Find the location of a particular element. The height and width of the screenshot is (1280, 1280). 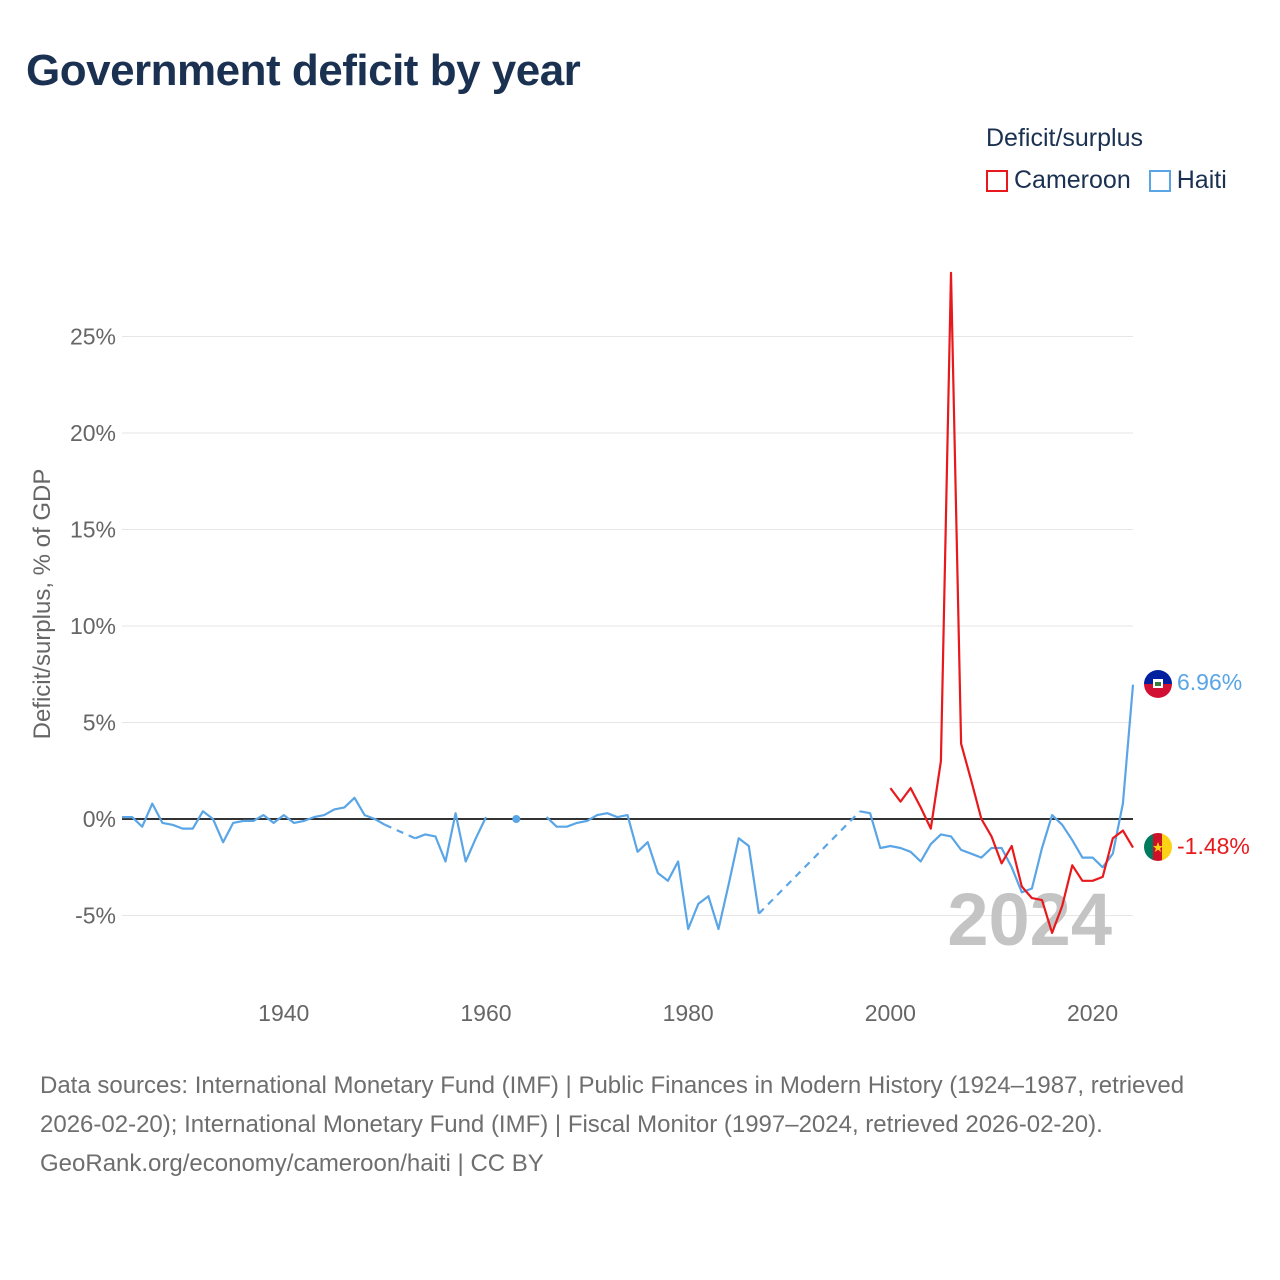

haiti-data-point is located at coordinates (516, 819).